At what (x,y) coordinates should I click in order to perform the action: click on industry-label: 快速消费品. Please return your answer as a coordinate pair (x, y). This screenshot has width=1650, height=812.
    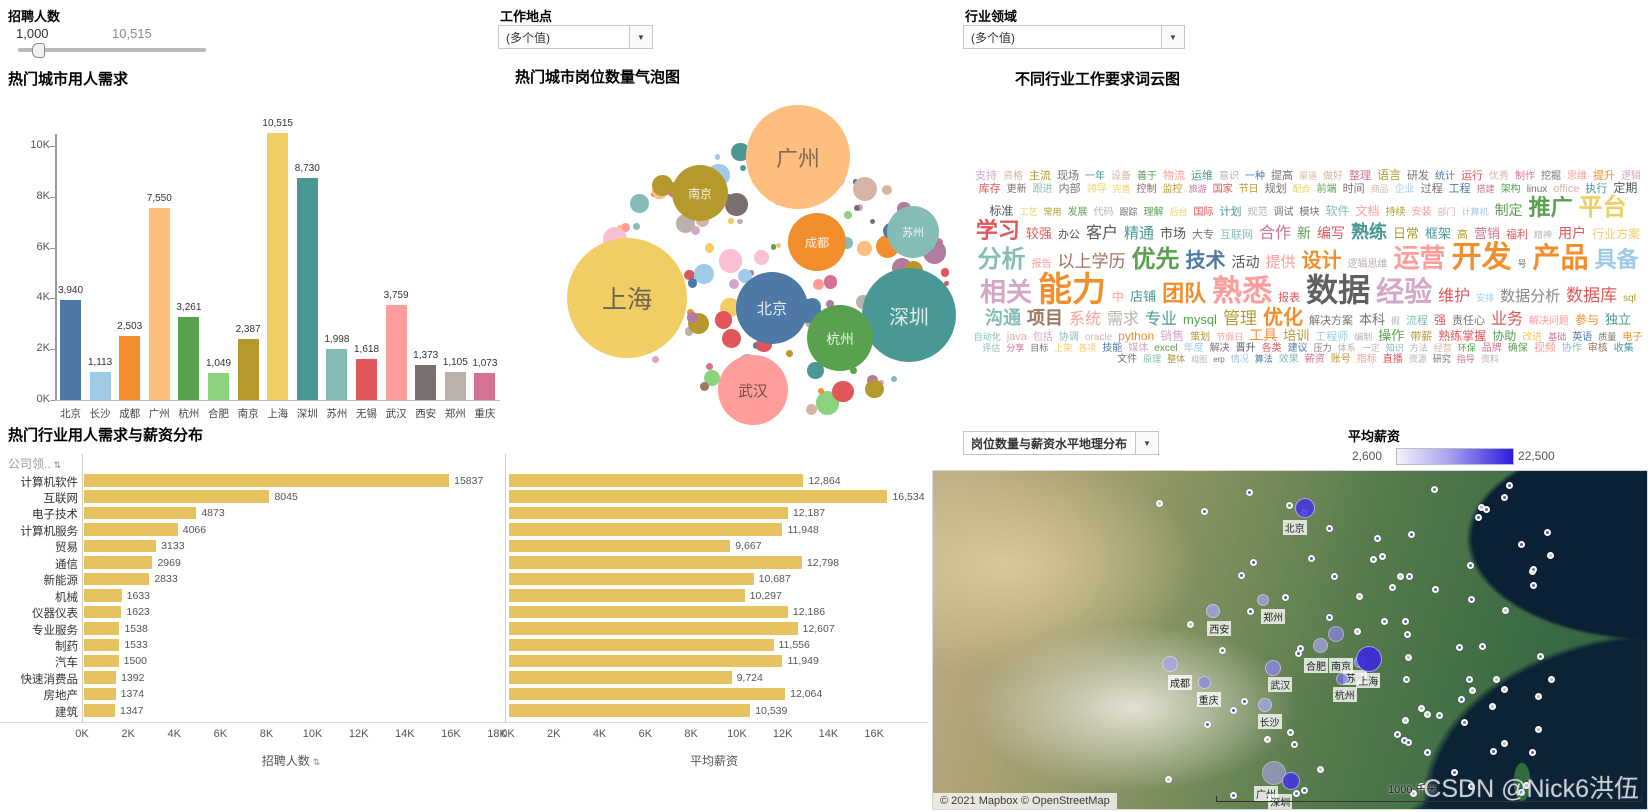
    Looking at the image, I should click on (49, 679).